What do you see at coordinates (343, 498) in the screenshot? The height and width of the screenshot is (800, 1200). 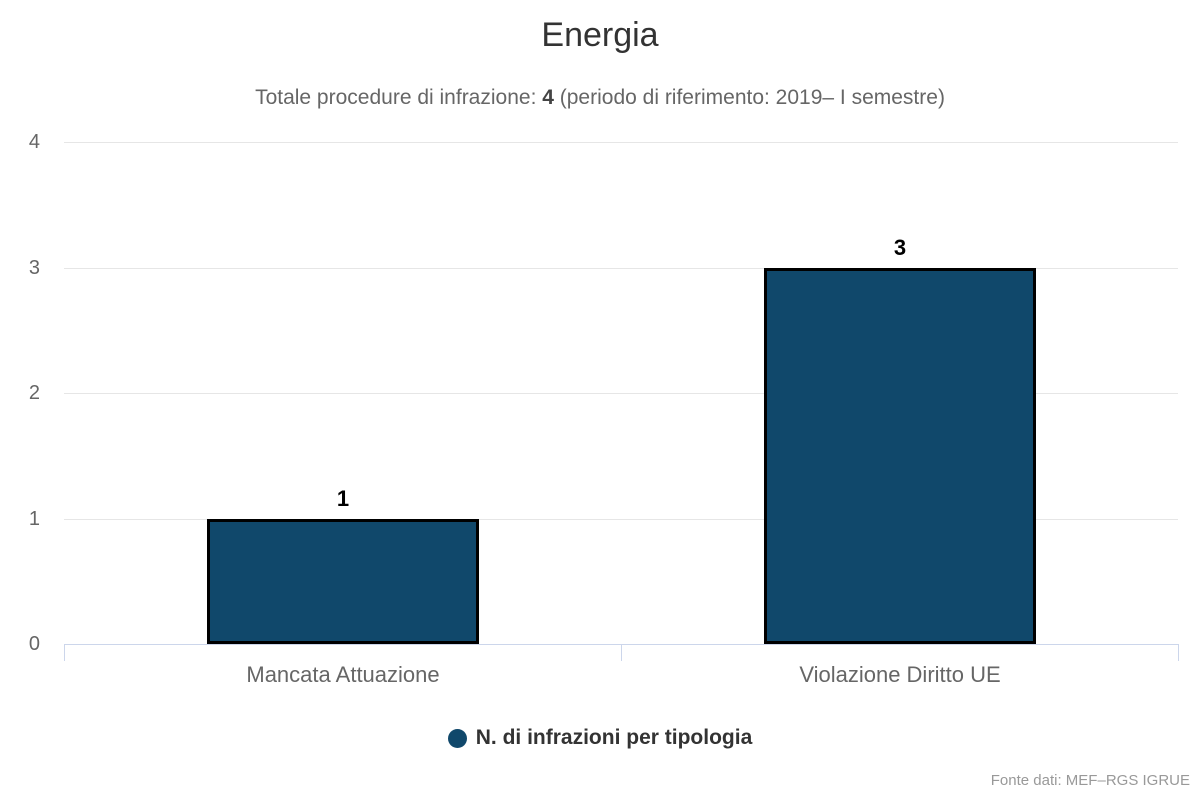 I see `bar-data-label: 1` at bounding box center [343, 498].